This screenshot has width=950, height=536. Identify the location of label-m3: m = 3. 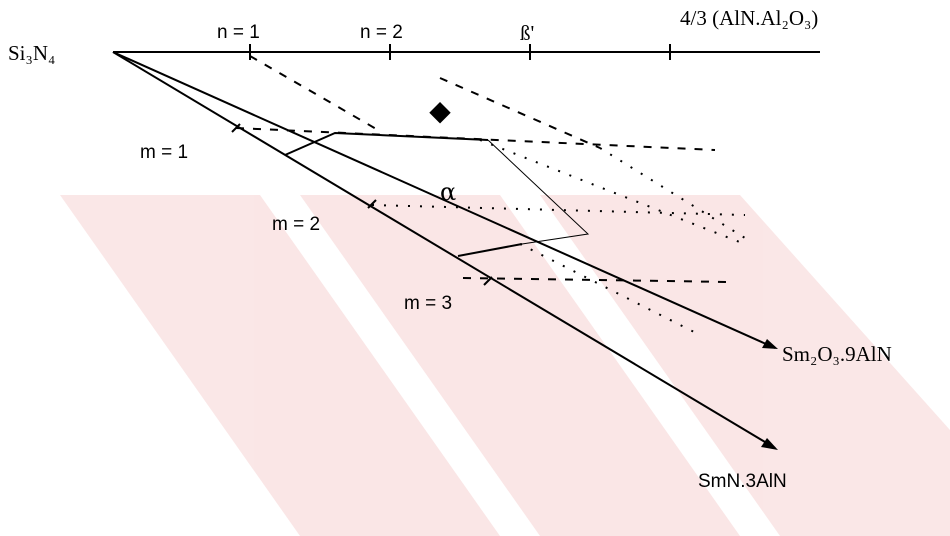
(428, 303).